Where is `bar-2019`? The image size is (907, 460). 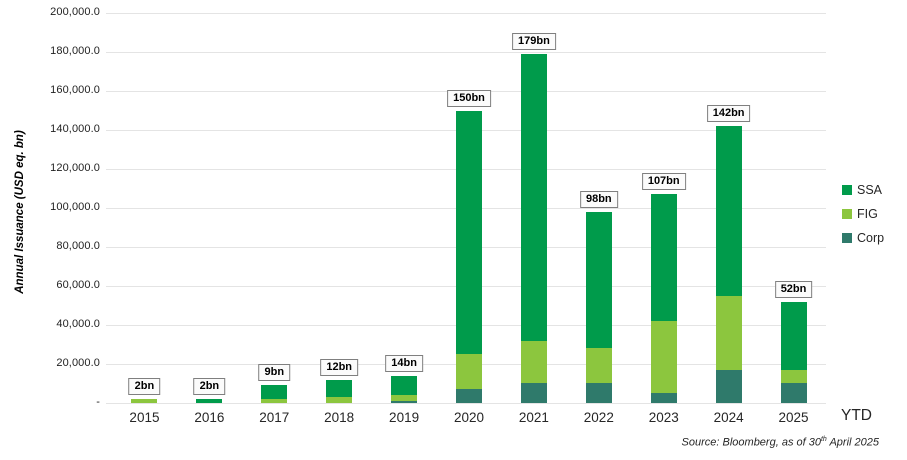 bar-2019 is located at coordinates (404, 389).